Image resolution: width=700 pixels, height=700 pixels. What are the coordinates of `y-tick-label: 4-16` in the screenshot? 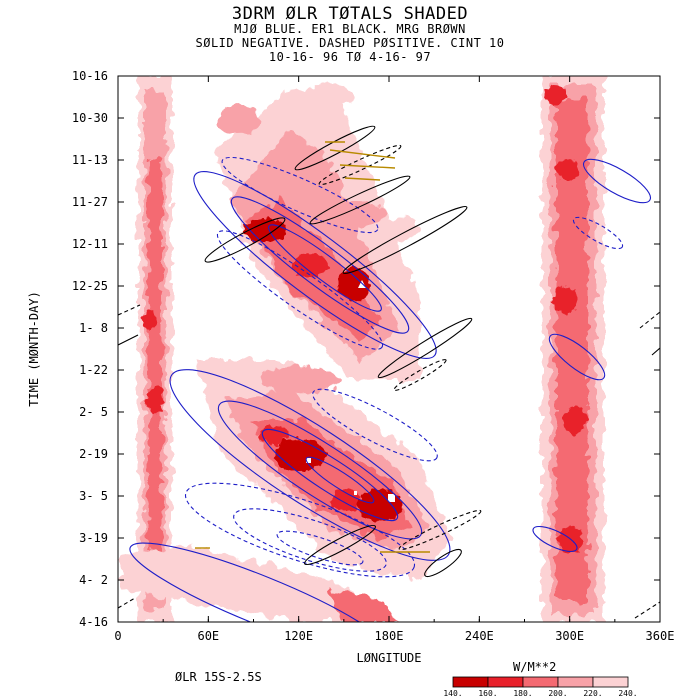 It's located at (93, 622).